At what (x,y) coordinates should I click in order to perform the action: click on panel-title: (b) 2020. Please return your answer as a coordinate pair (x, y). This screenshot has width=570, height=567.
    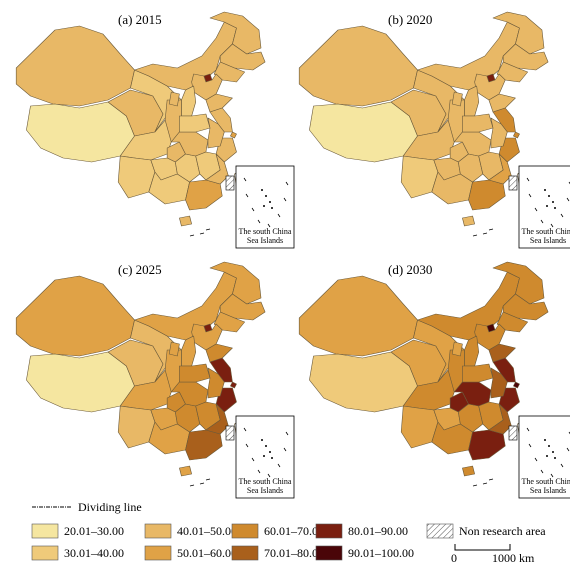
    Looking at the image, I should click on (410, 19).